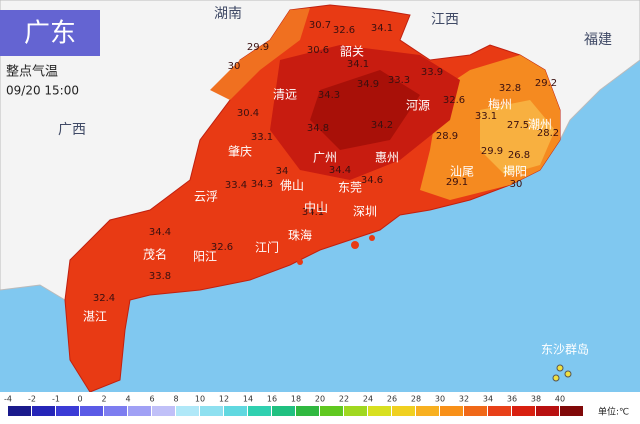 The width and height of the screenshot is (640, 424). Describe the element at coordinates (282, 171) in the screenshot. I see `temperature: 34` at that location.